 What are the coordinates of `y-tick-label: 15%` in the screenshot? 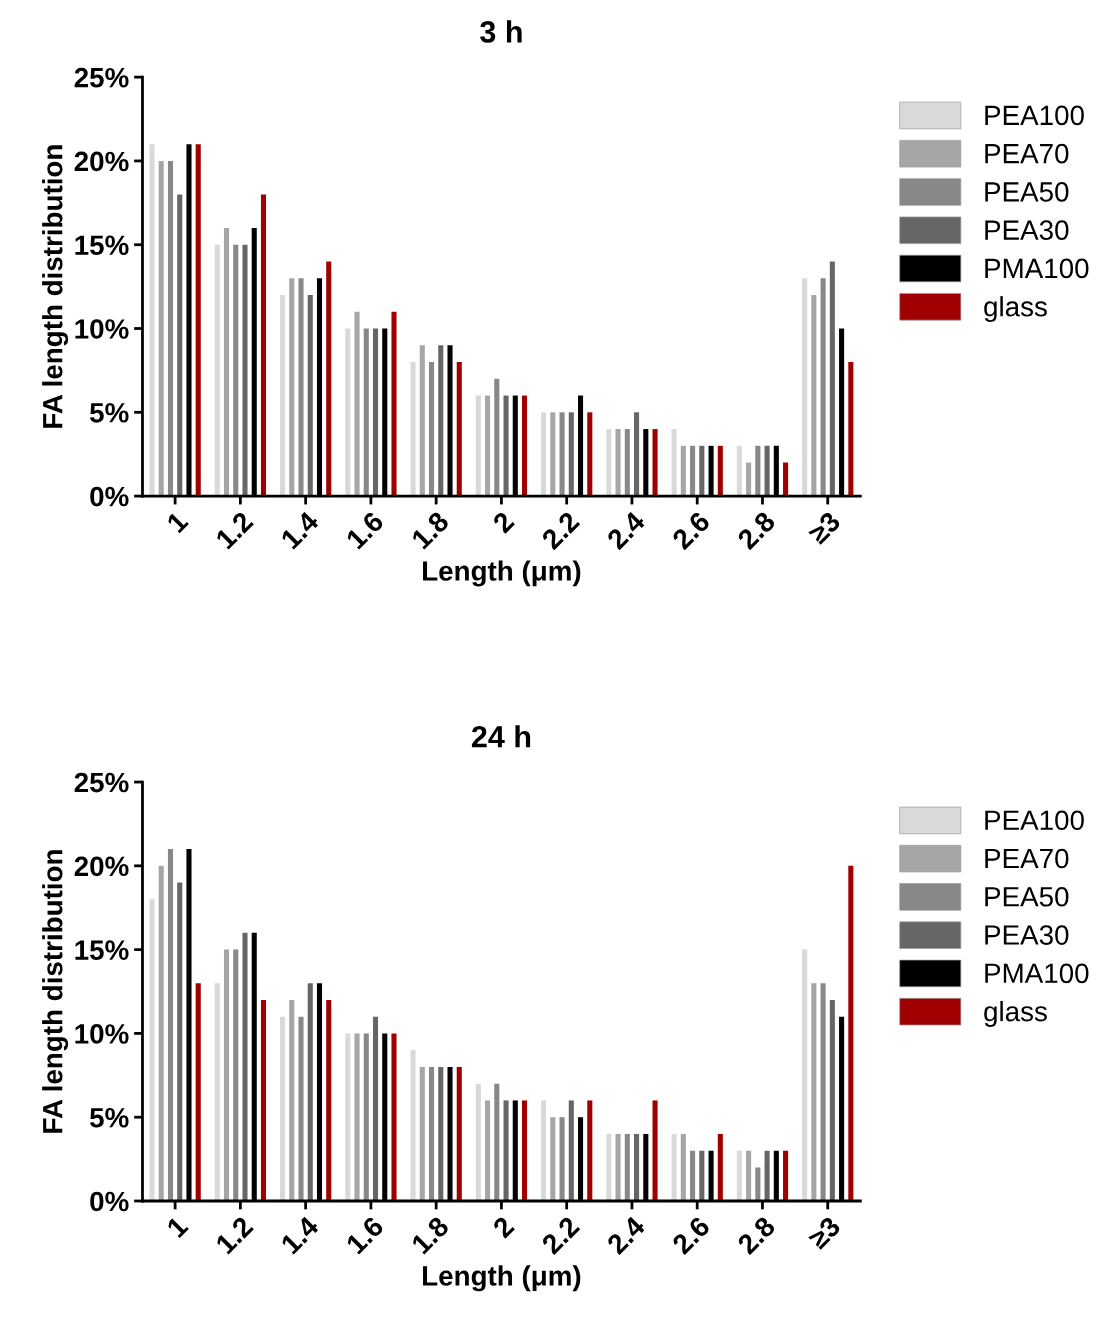 It's located at (102, 245).